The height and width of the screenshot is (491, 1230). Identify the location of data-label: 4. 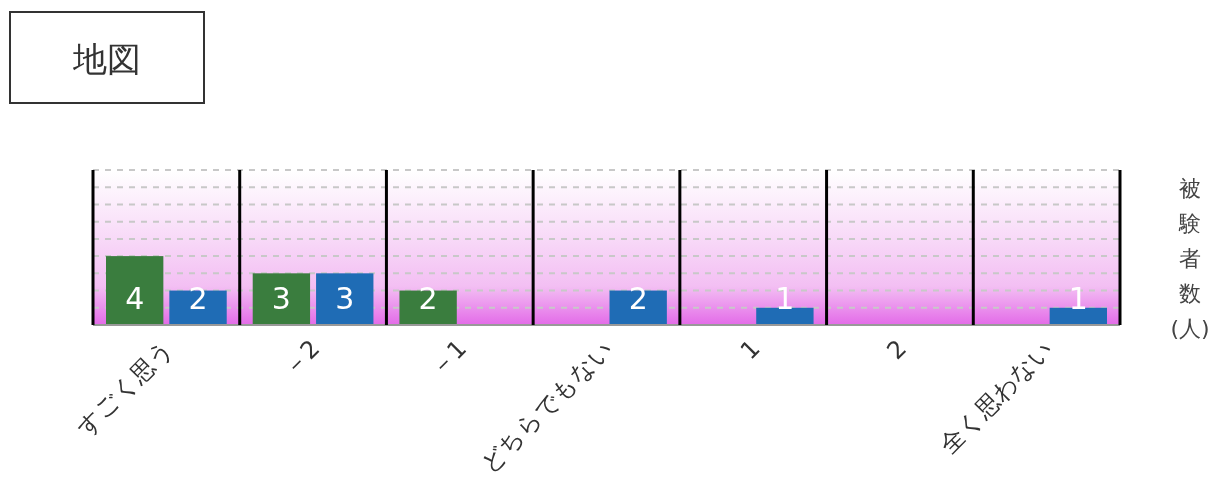
(135, 298).